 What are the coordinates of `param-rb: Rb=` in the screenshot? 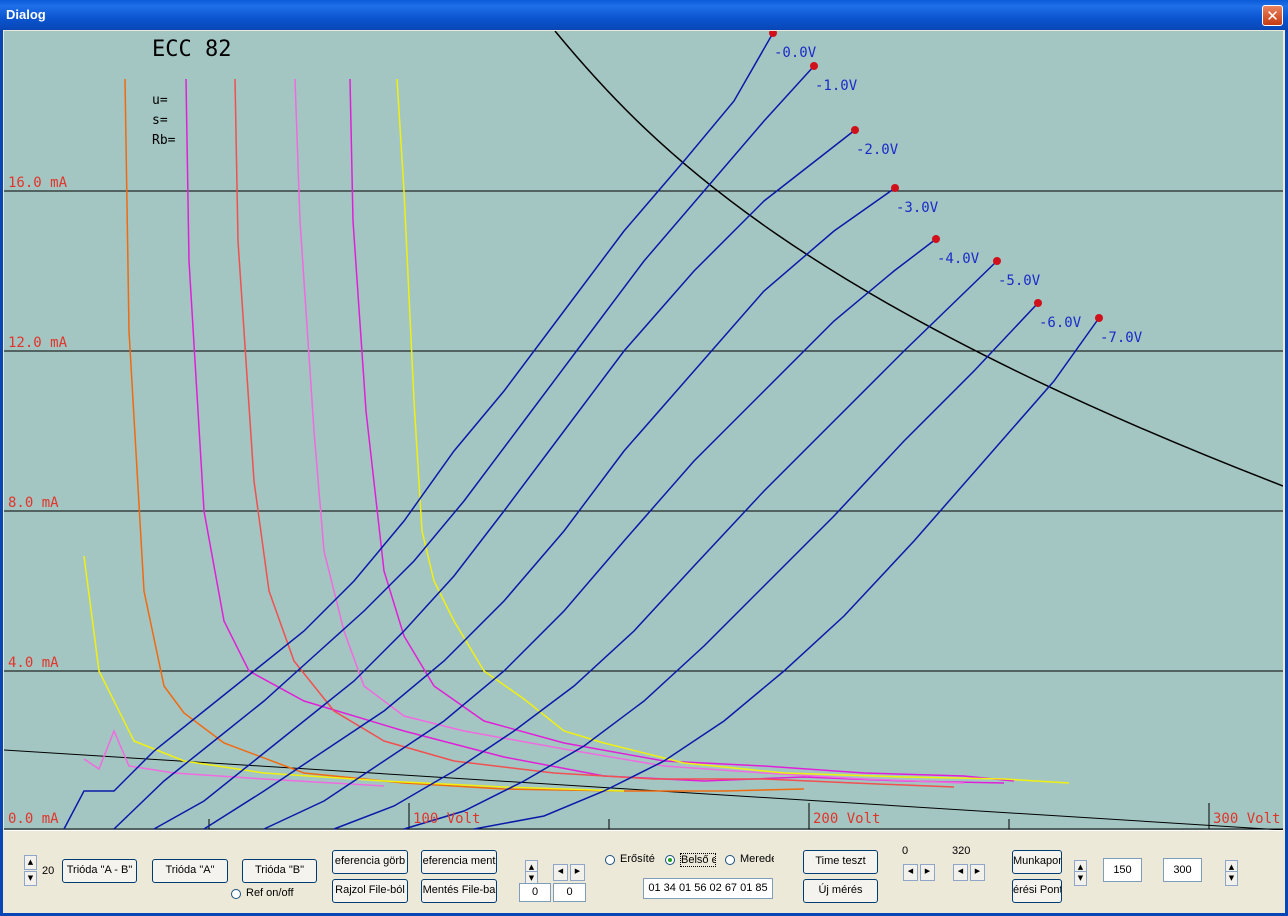 It's located at (164, 140).